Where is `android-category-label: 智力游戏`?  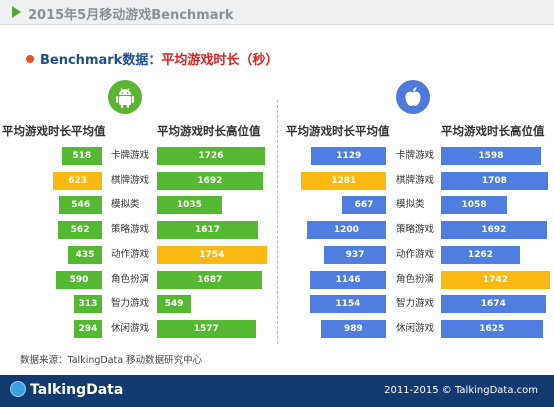
android-category-label: 智力游戏 is located at coordinates (130, 303).